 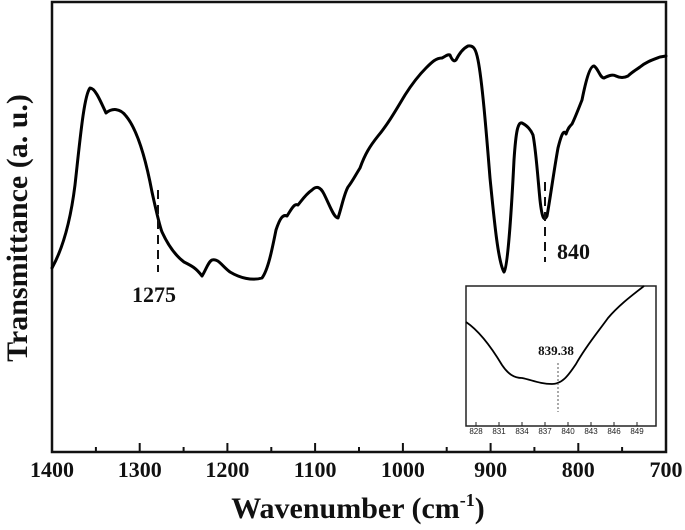 I want to click on inset-chart: 828 831 834 837 840 843 846 849 839.38, so click(x=561, y=360).